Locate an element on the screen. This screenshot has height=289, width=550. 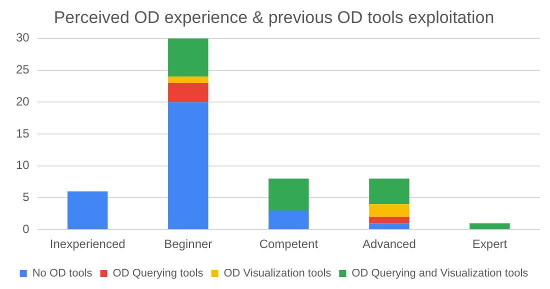
y-tick-label: 10 is located at coordinates (23, 165).